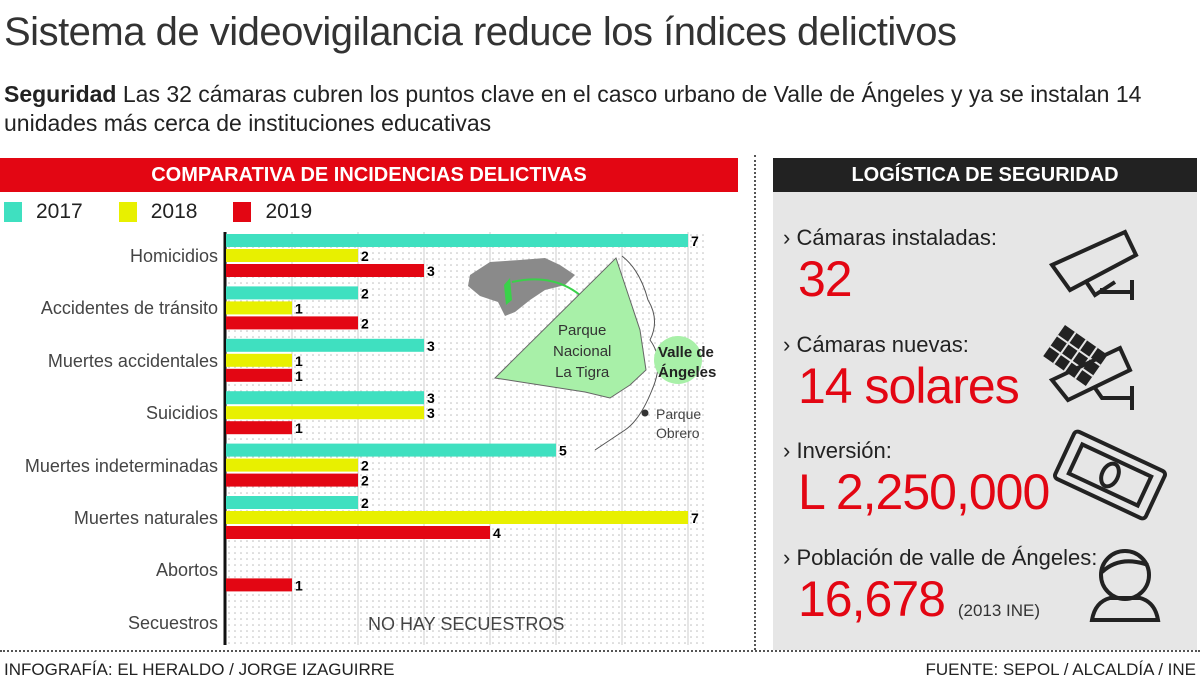 The height and width of the screenshot is (688, 1200). Describe the element at coordinates (508, 291) in the screenshot. I see `region-highlight` at that location.